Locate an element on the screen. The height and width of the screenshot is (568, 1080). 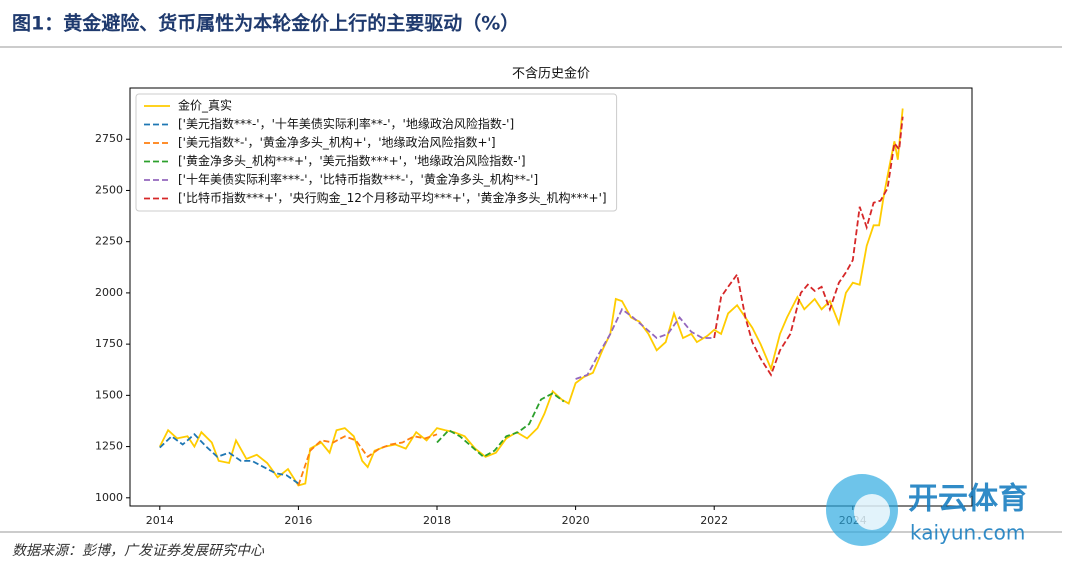
y-tick-label: 1750 is located at coordinates (109, 343).